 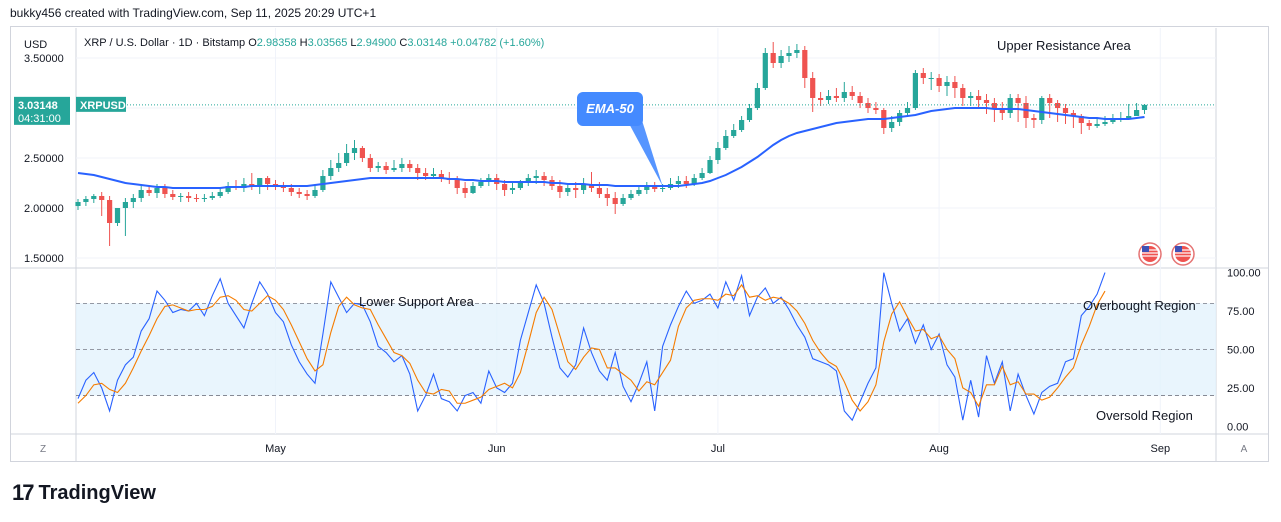 I want to click on price-label-box, so click(x=42, y=110).